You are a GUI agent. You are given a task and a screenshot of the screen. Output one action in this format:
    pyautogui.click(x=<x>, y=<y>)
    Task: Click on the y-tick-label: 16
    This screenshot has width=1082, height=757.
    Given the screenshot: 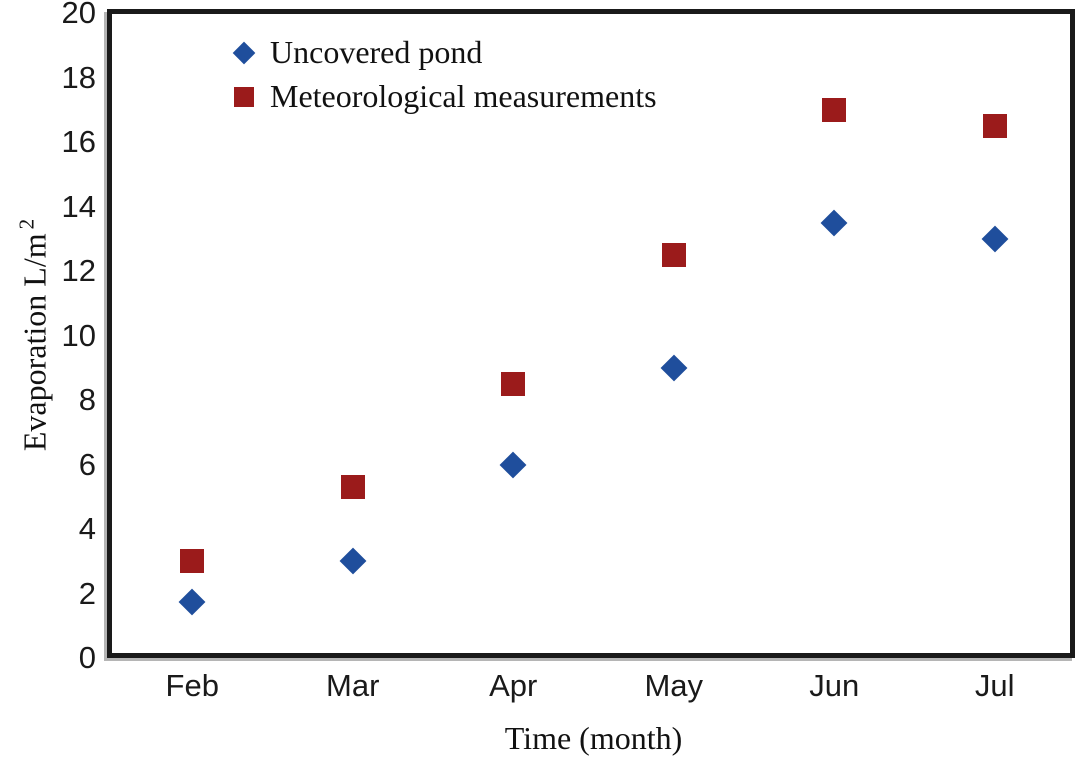 What is the action you would take?
    pyautogui.click(x=78, y=141)
    